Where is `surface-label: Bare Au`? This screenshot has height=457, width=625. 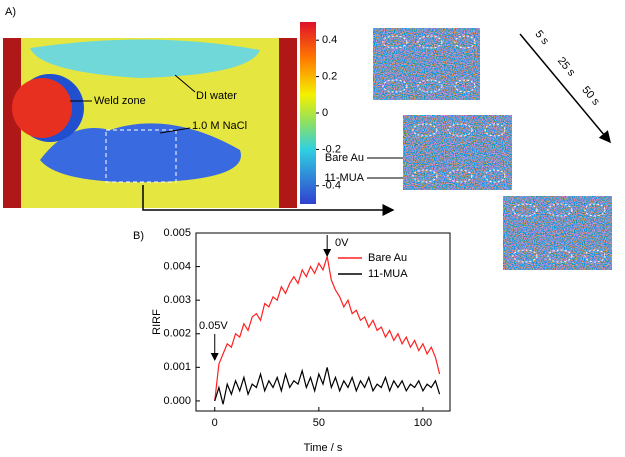
surface-label: Bare Au is located at coordinates (344, 158).